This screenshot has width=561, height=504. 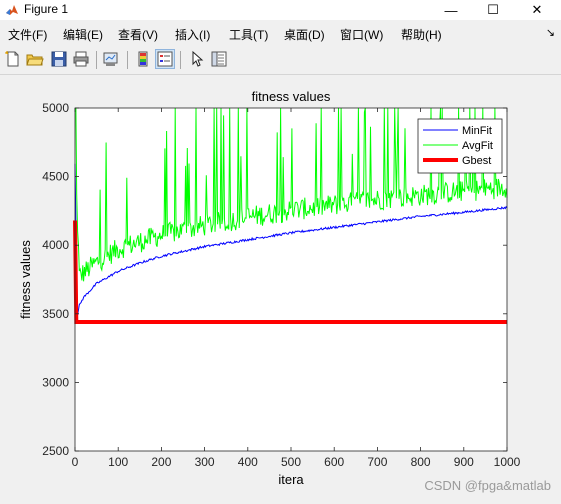 What do you see at coordinates (143, 59) in the screenshot?
I see `colorbar-icon` at bounding box center [143, 59].